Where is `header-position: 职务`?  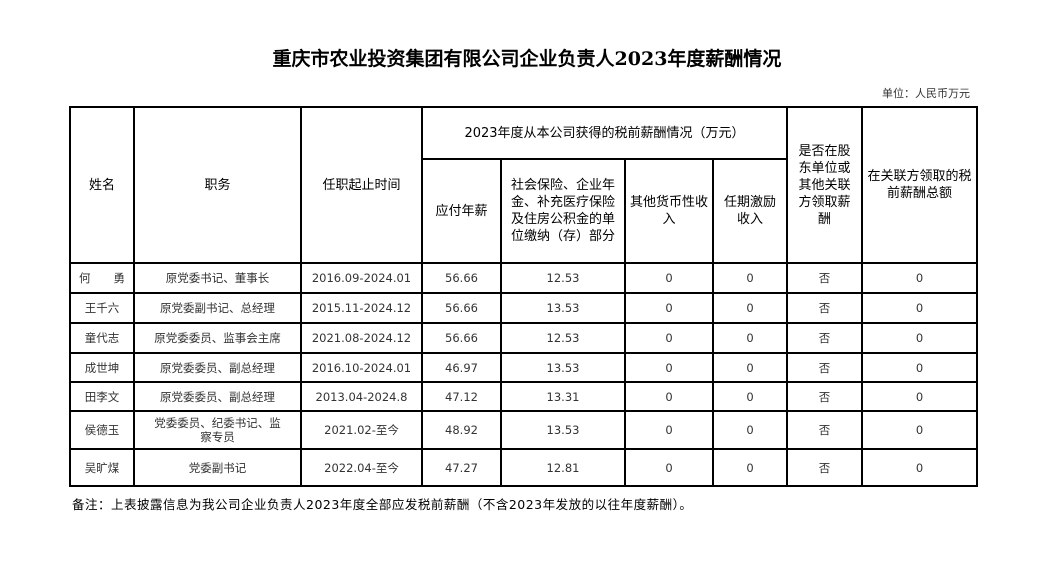 header-position: 职务 is located at coordinates (217, 185).